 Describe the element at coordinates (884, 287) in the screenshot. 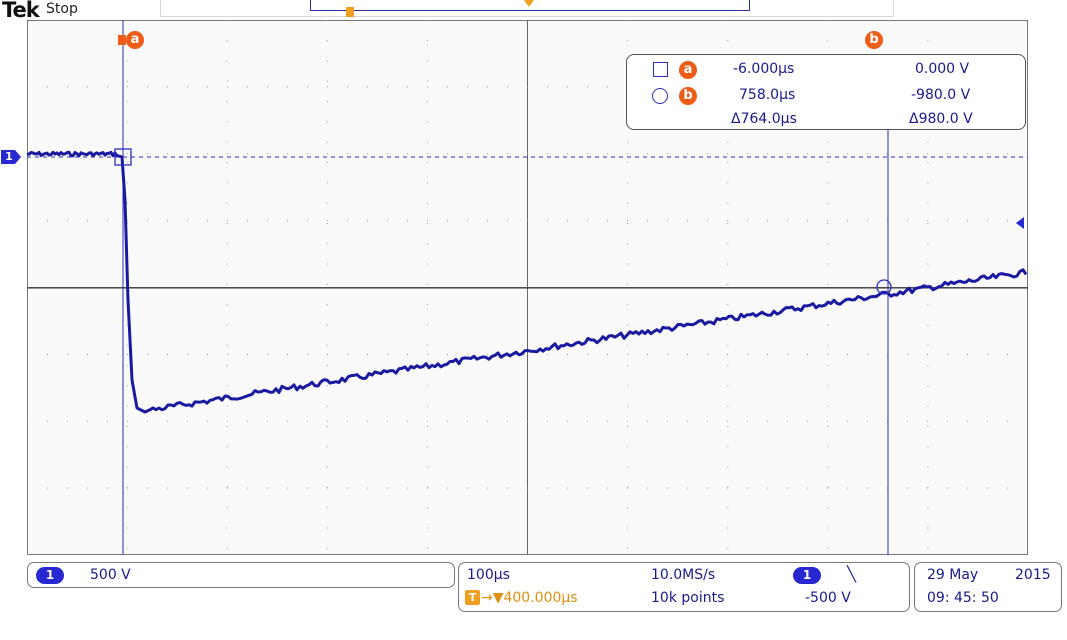

I see `cursor-b-point-icon` at that location.